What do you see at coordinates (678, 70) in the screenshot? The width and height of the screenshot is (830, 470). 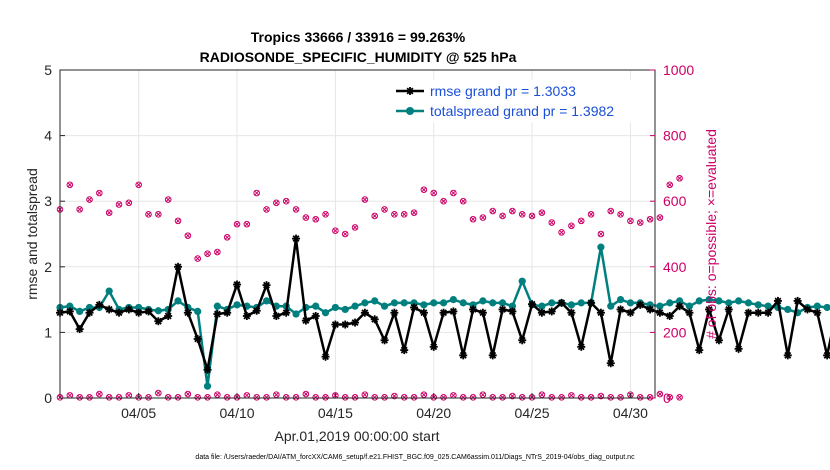 I see `right-tick-label-5: 1000` at bounding box center [678, 70].